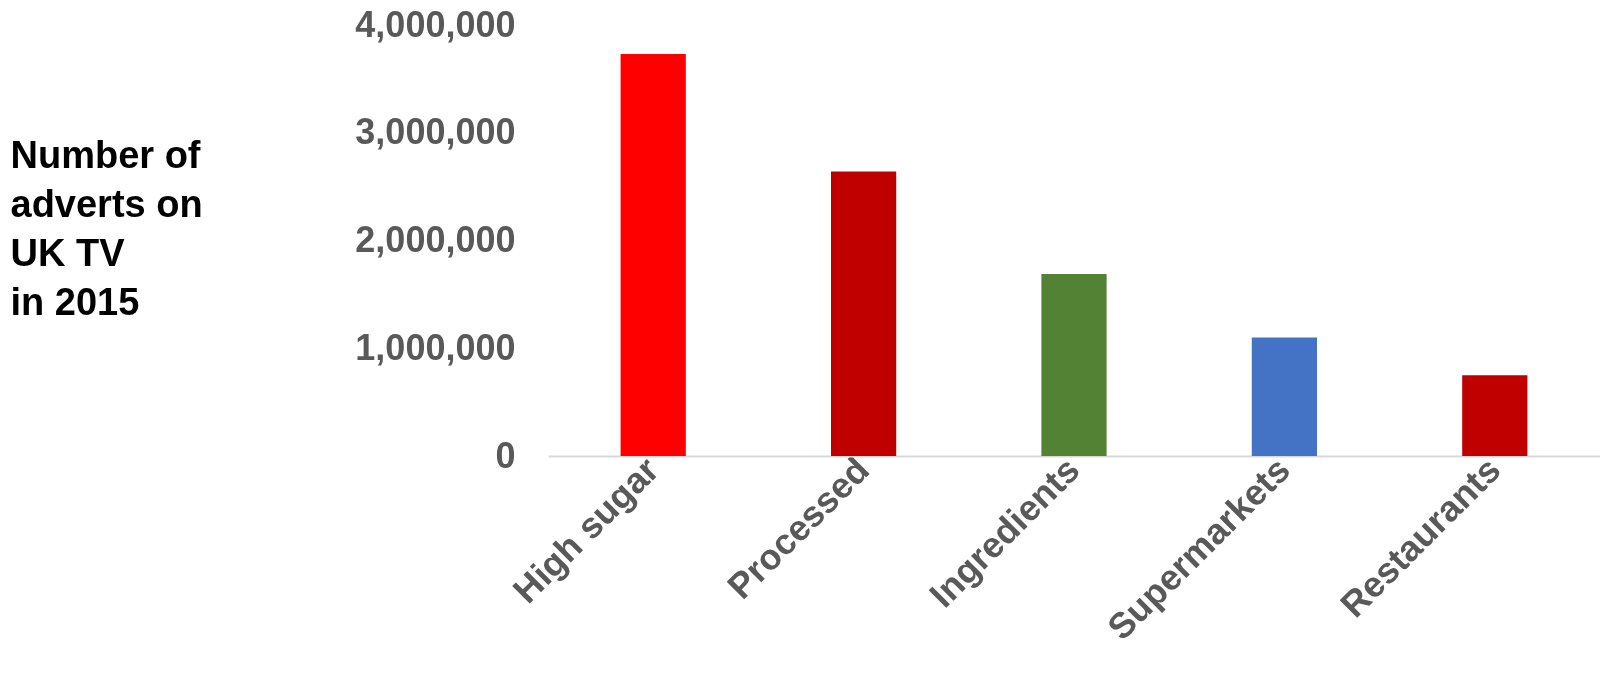 The image size is (1600, 677). Describe the element at coordinates (505, 455) in the screenshot. I see `y-tick-label: 0` at that location.